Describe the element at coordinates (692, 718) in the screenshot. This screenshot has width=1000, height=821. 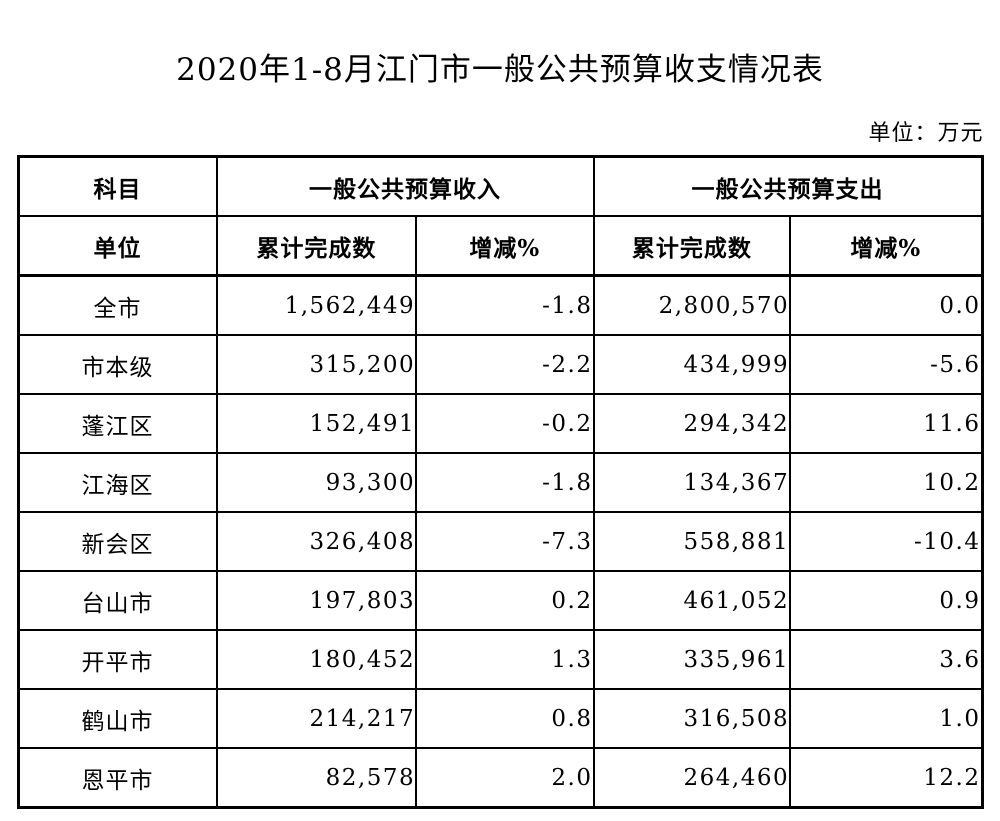
I see `expense-total: 316,508` at that location.